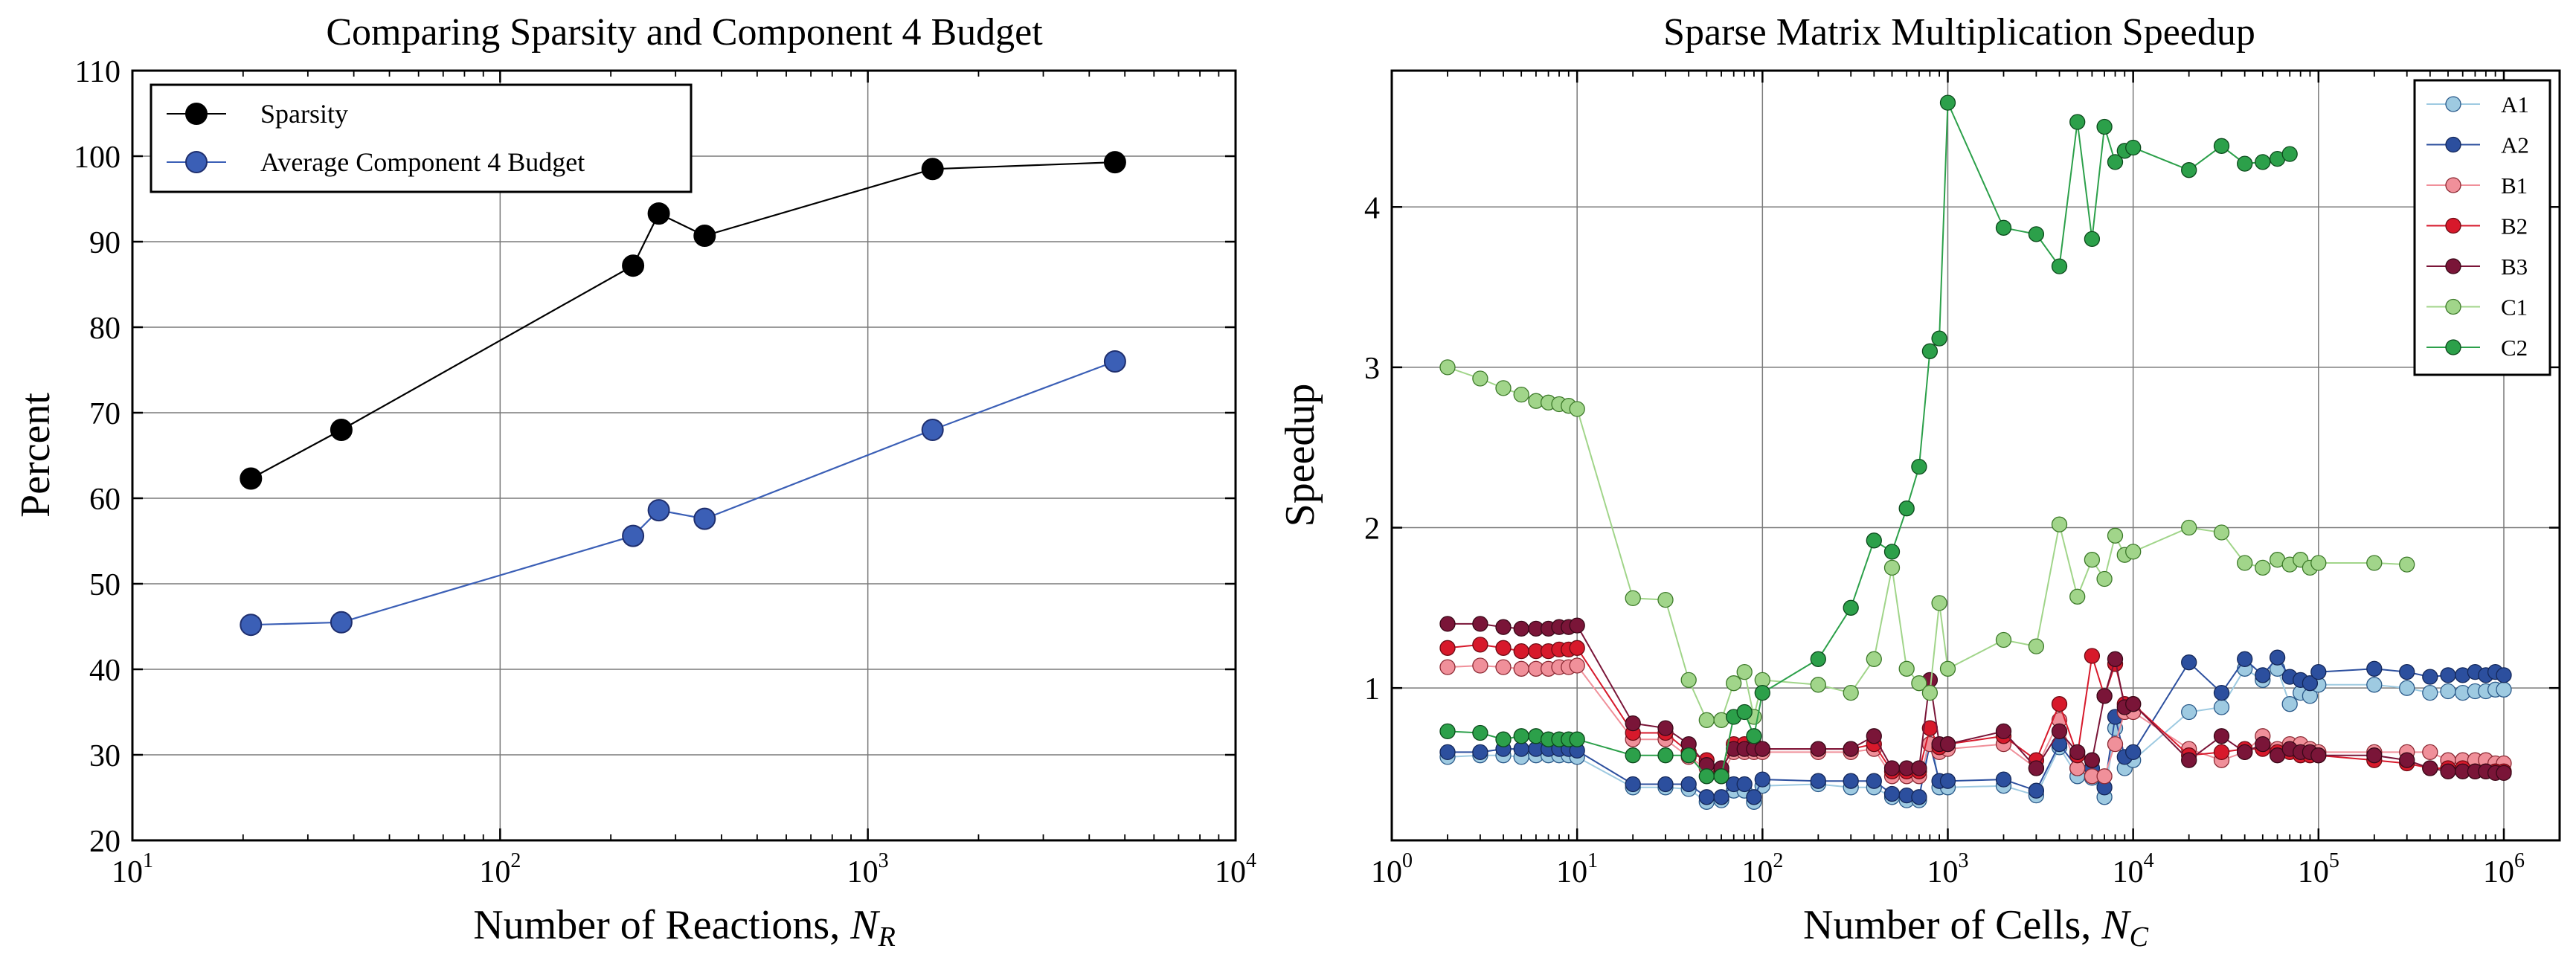  Describe the element at coordinates (2514, 267) in the screenshot. I see `legend-label: B3` at that location.